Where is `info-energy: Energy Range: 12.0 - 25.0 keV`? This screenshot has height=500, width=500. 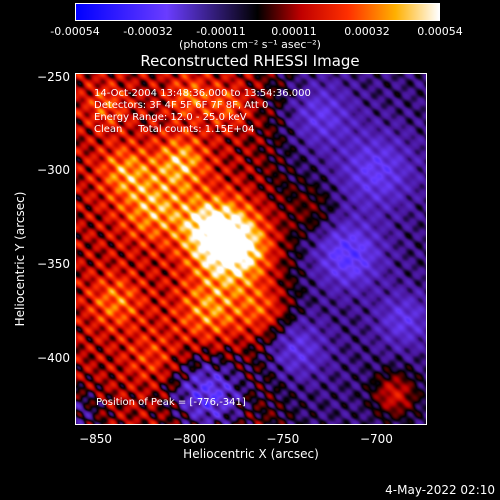 info-energy: Energy Range: 12.0 - 25.0 keV is located at coordinates (170, 117).